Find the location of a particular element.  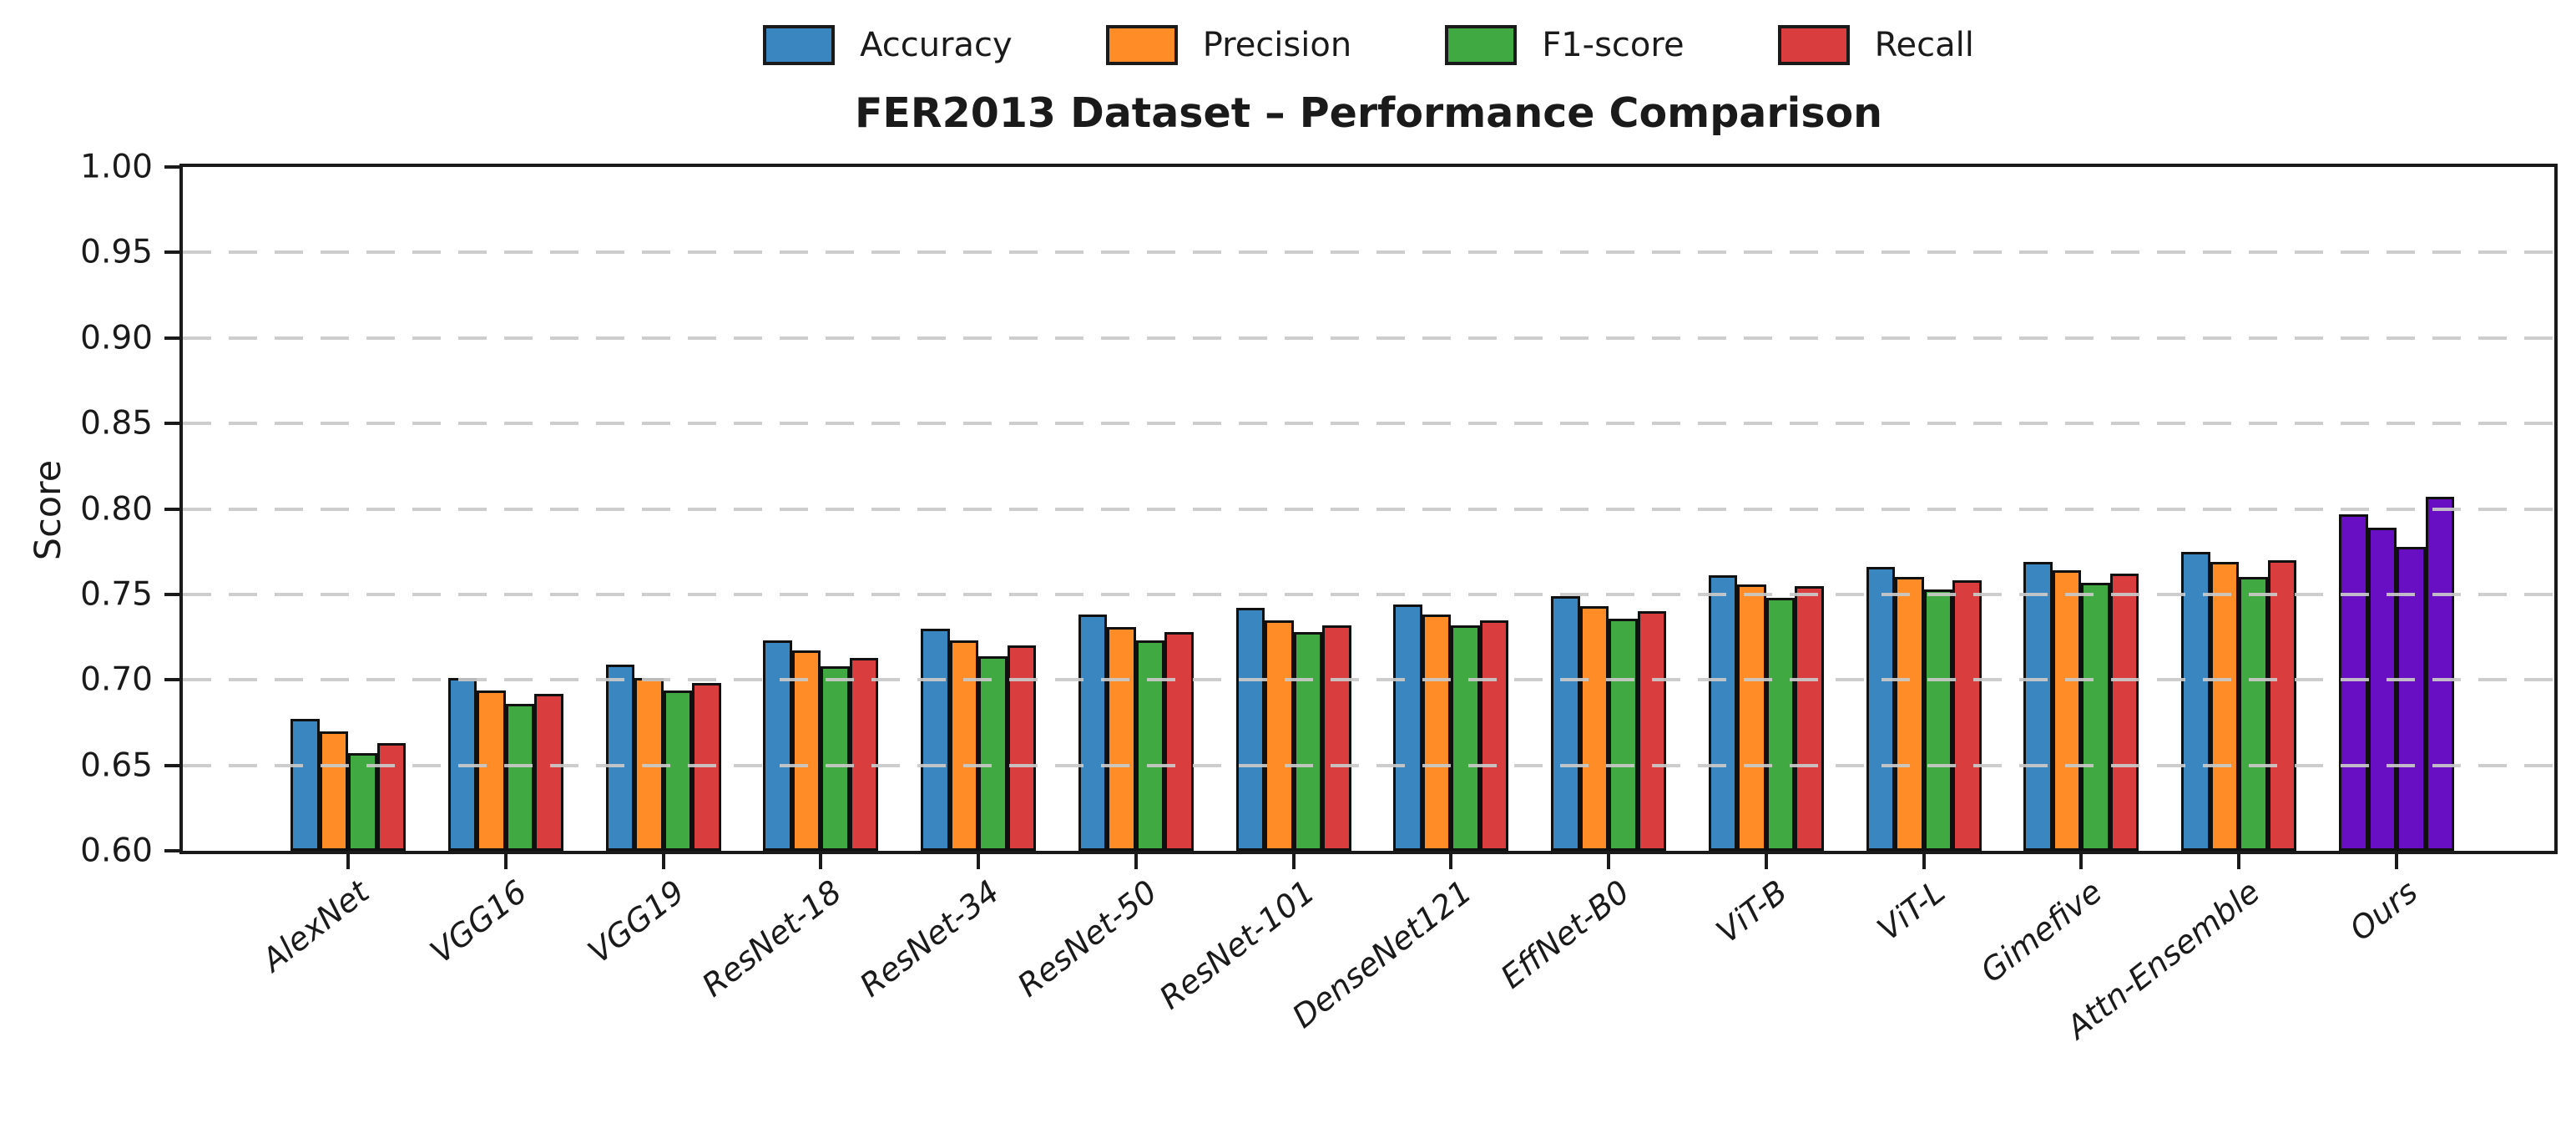

bar-accuracy-gimefive is located at coordinates (2038, 706).